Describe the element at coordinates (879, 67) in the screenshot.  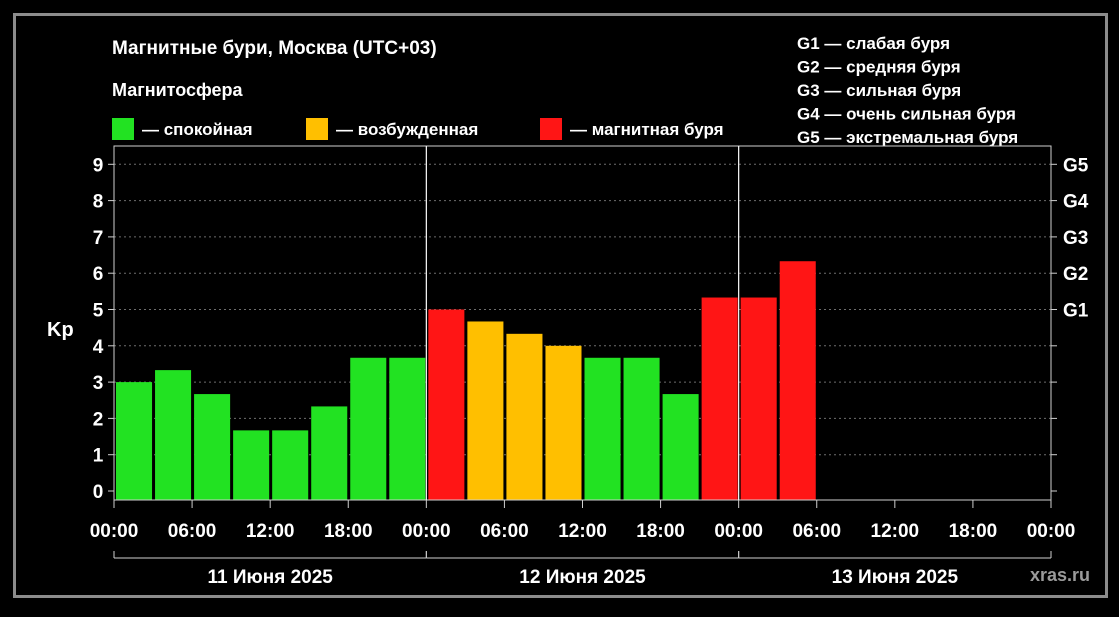
I see `storm-legend-item-1: G2 — средняя буря` at that location.